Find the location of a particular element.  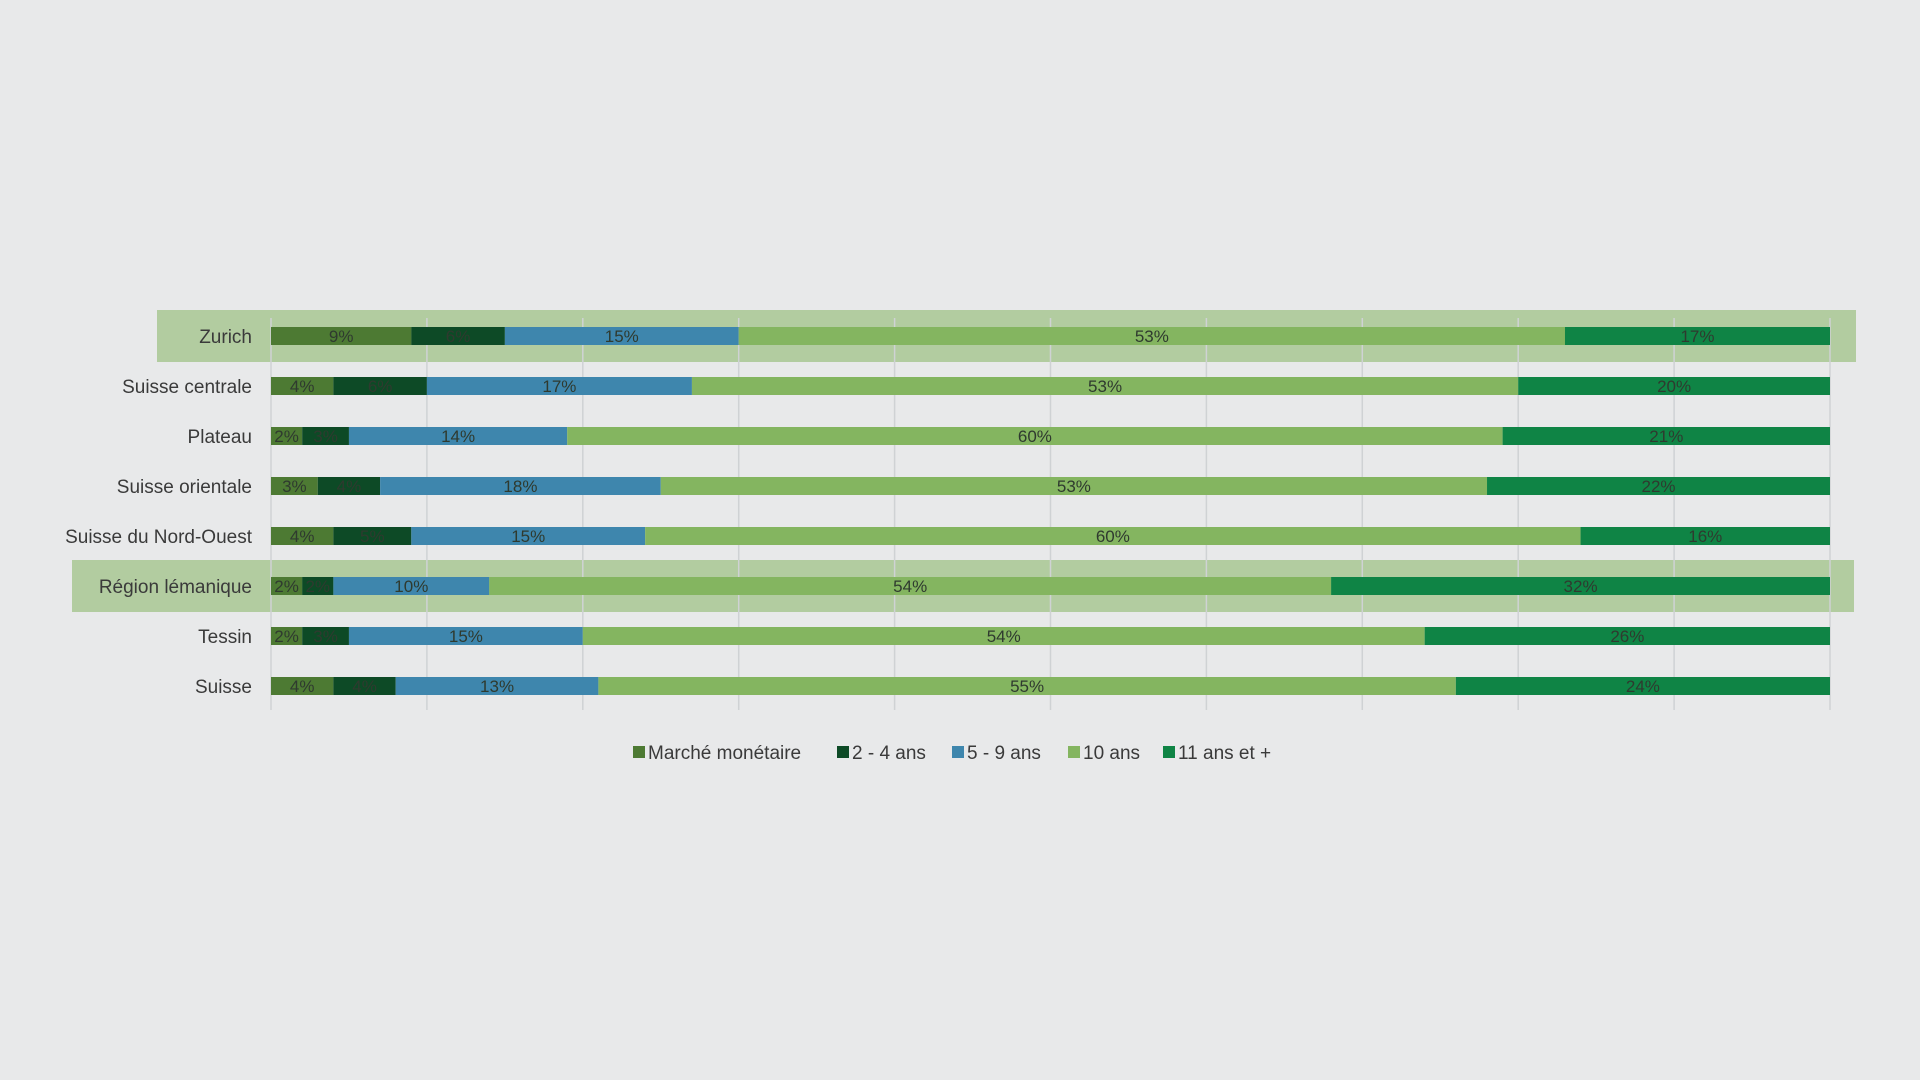

data-label: 5% is located at coordinates (372, 536).